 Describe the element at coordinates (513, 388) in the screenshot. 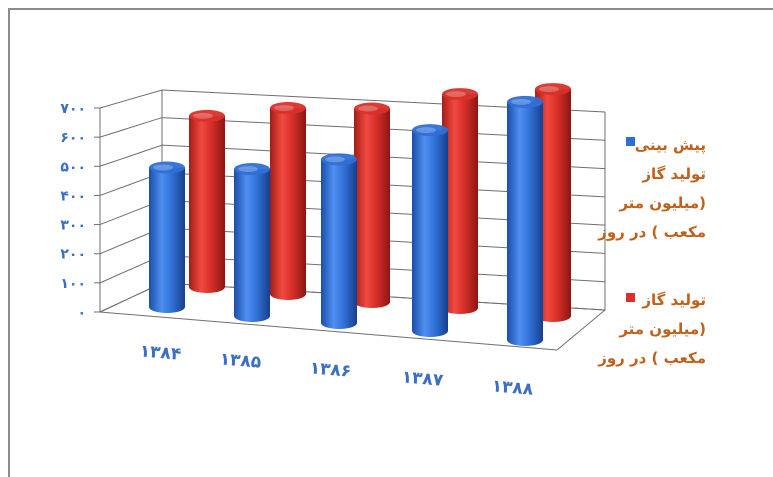

I see `x-tick-label: ۱۳۸۸` at that location.